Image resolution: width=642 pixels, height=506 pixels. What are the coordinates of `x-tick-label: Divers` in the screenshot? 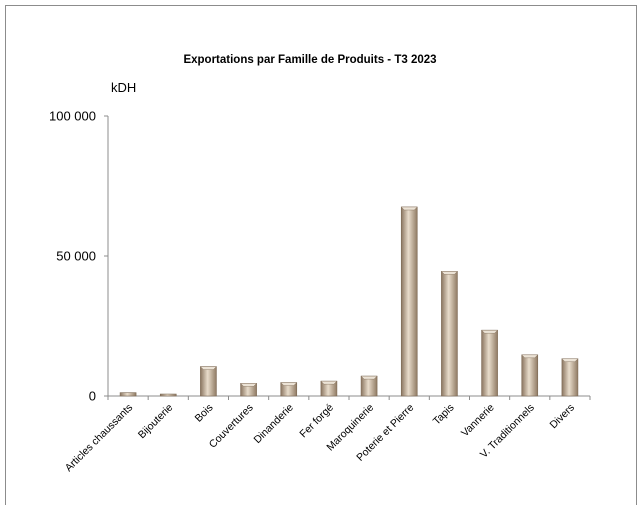 It's located at (563, 417).